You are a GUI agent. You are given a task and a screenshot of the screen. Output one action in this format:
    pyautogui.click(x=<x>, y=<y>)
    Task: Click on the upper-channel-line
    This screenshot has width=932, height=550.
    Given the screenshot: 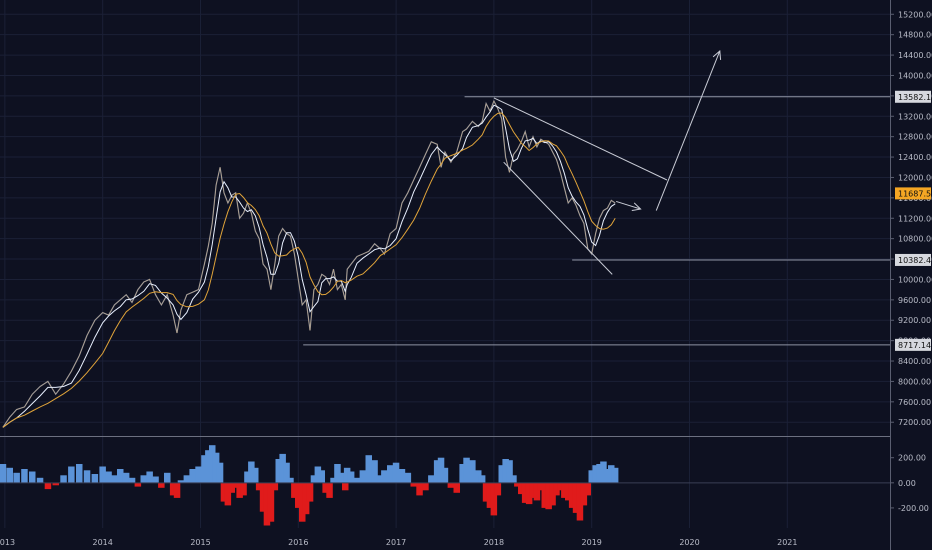 What is the action you would take?
    pyautogui.click(x=580, y=139)
    